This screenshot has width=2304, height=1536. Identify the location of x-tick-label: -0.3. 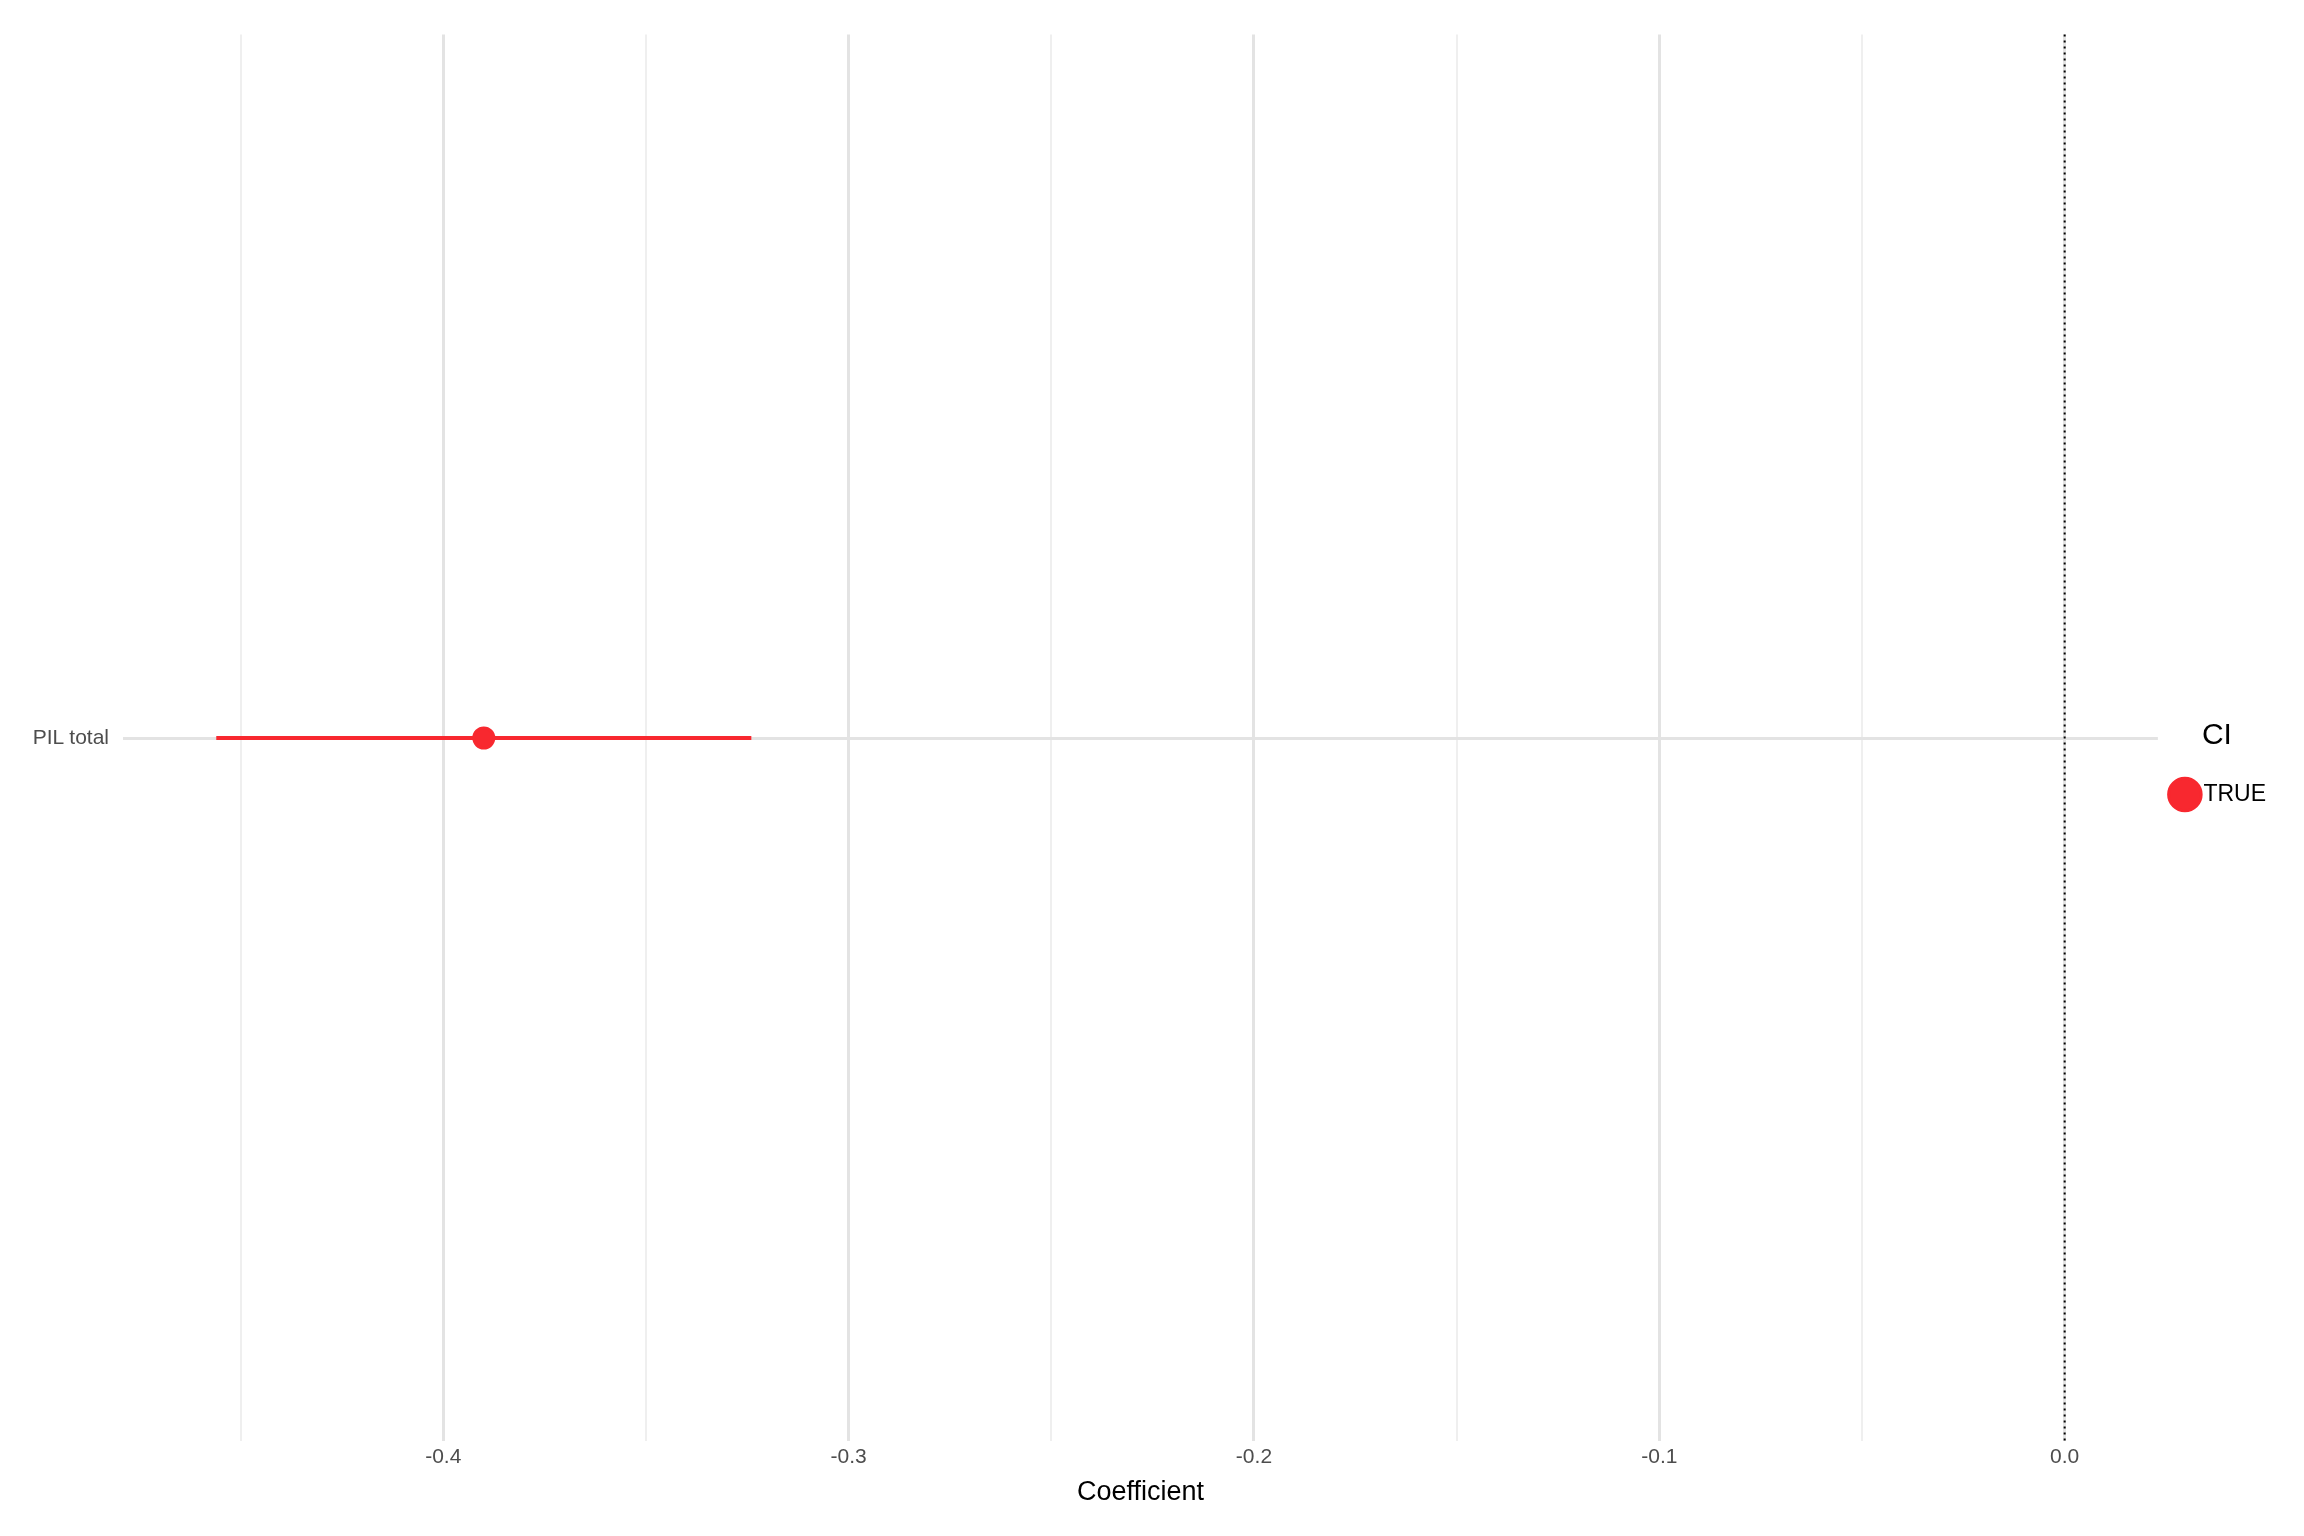
(848, 1455).